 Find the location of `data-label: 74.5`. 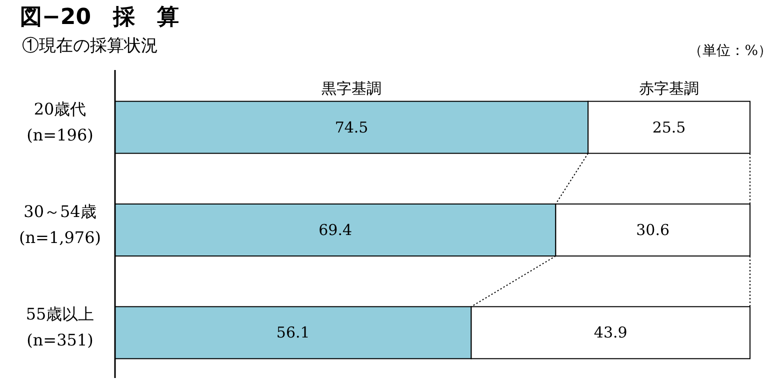

data-label: 74.5 is located at coordinates (351, 127).